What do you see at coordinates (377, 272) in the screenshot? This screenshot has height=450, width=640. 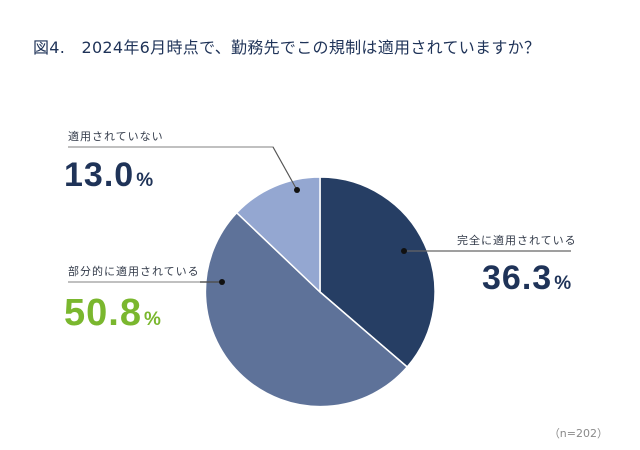 I see `slice-fully-applied` at bounding box center [377, 272].